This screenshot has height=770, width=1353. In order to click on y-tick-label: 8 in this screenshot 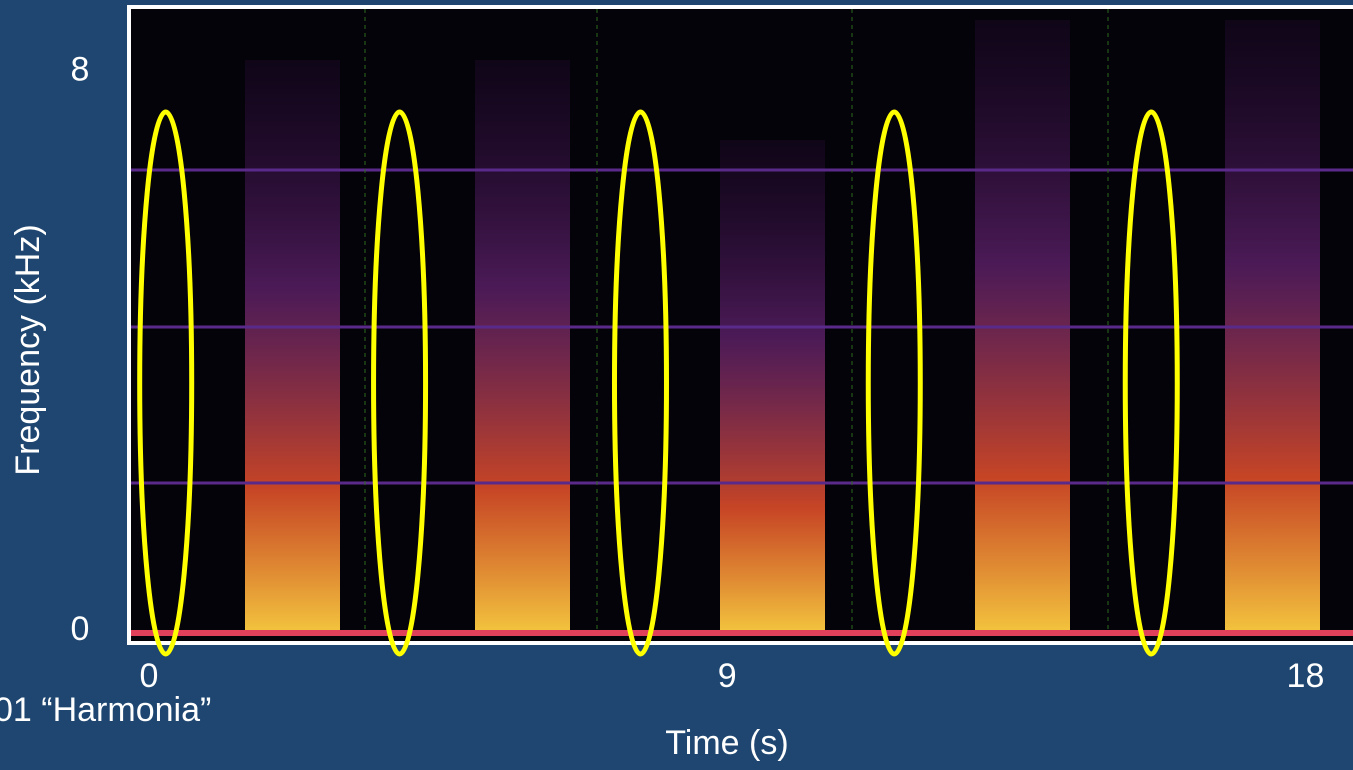, I will do `click(80, 69)`.